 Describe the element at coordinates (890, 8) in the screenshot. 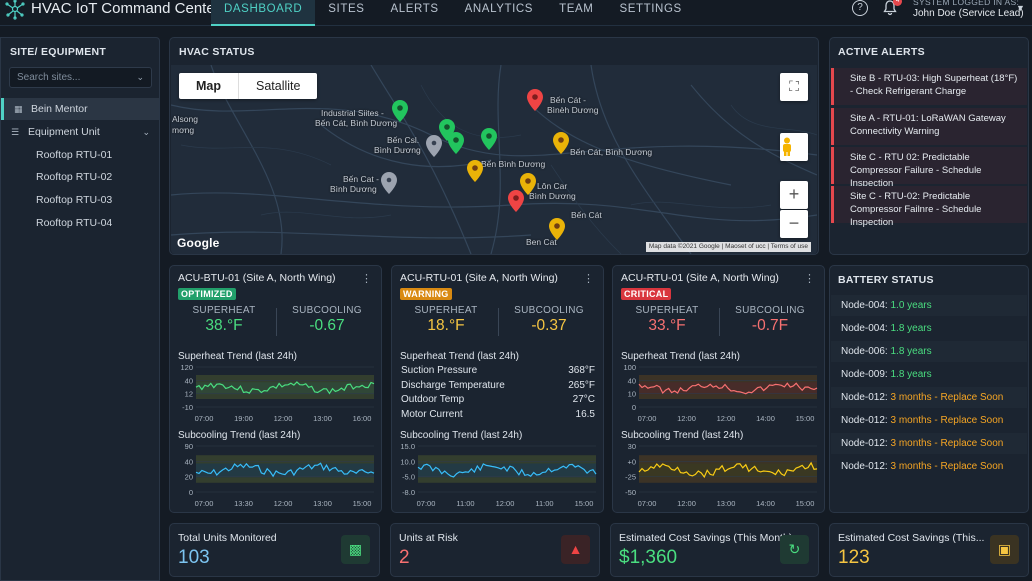

I see `bell-icon` at that location.